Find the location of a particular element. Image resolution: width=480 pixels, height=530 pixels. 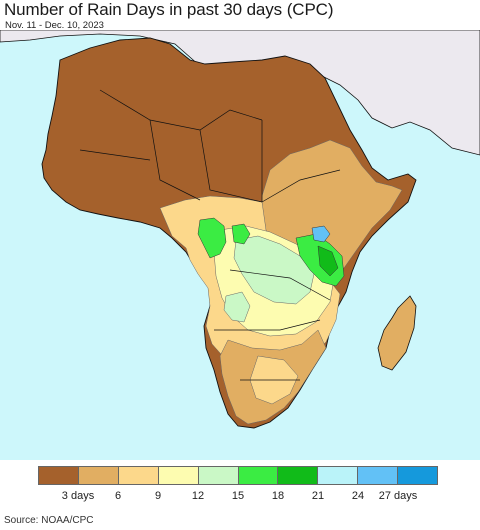

legend-tick-label: 12 is located at coordinates (198, 496).